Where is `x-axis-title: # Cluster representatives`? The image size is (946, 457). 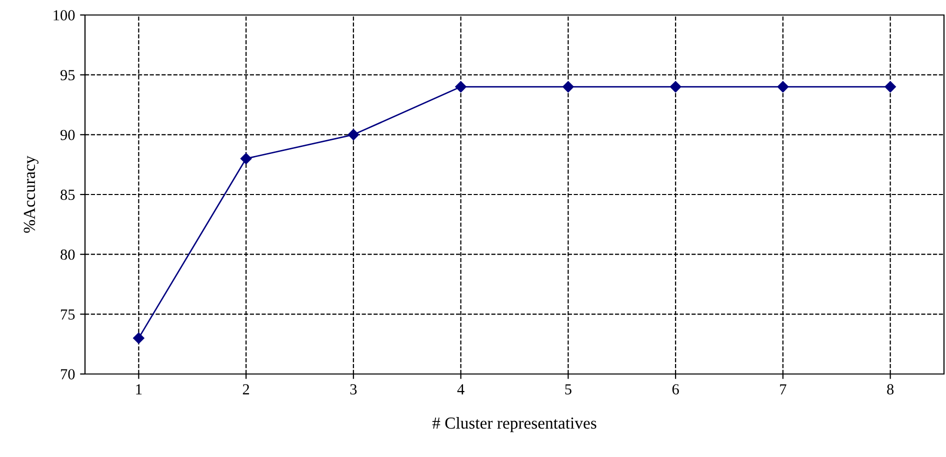 x-axis-title: # Cluster representatives is located at coordinates (514, 424).